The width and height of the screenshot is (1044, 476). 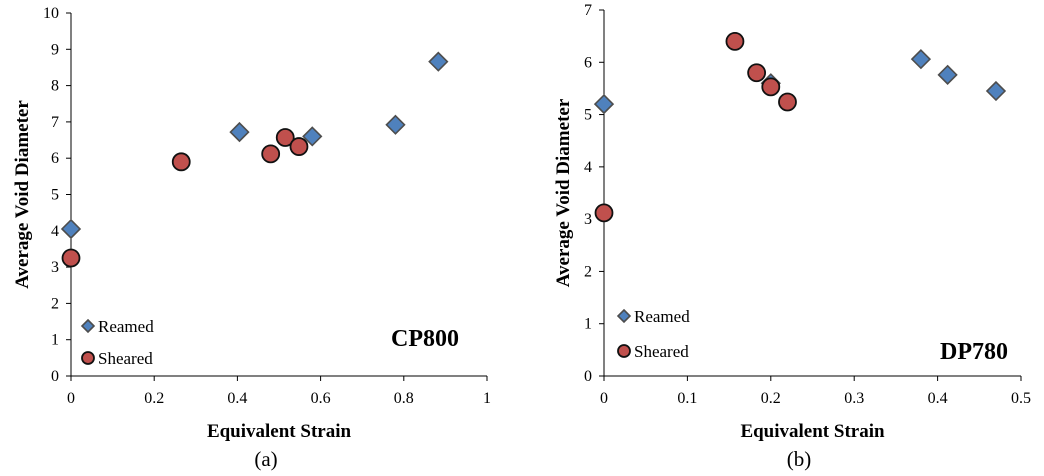 What do you see at coordinates (687, 398) in the screenshot?
I see `x-tick-label: 0.1` at bounding box center [687, 398].